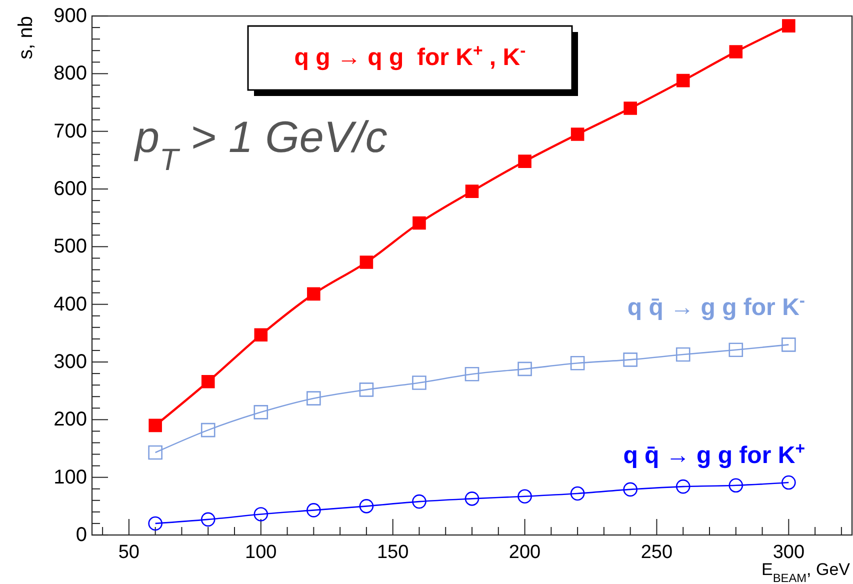 This screenshot has height=584, width=853. What do you see at coordinates (81, 535) in the screenshot?
I see `y-tick-label: 0` at bounding box center [81, 535].